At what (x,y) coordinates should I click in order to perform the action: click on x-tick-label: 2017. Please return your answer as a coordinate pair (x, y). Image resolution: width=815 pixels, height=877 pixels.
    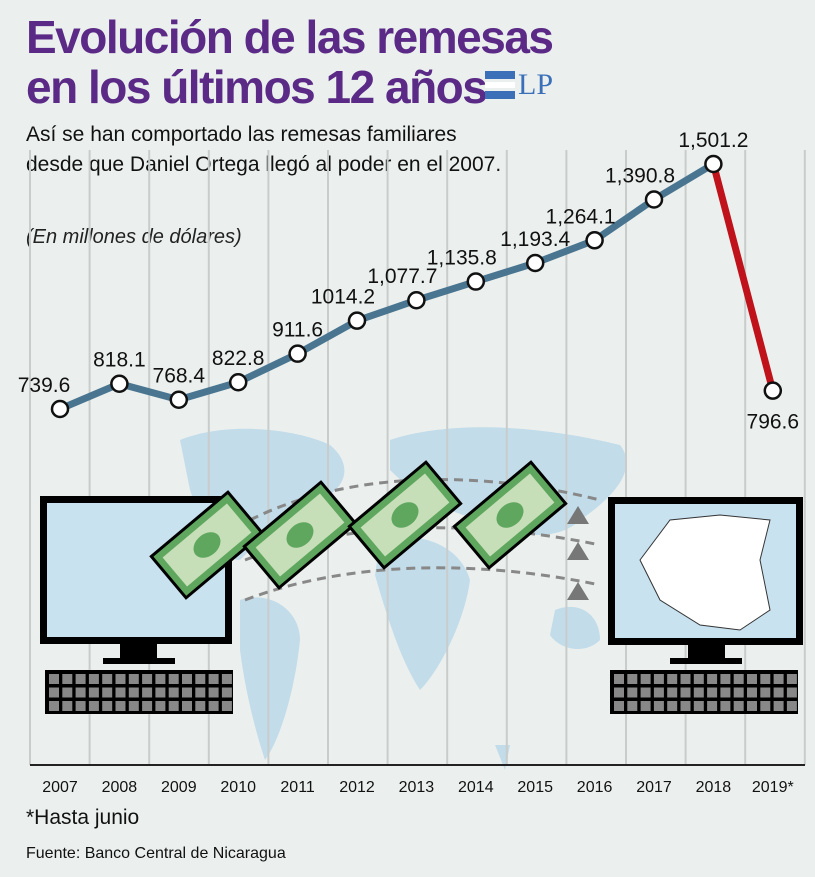
    Looking at the image, I should click on (654, 787).